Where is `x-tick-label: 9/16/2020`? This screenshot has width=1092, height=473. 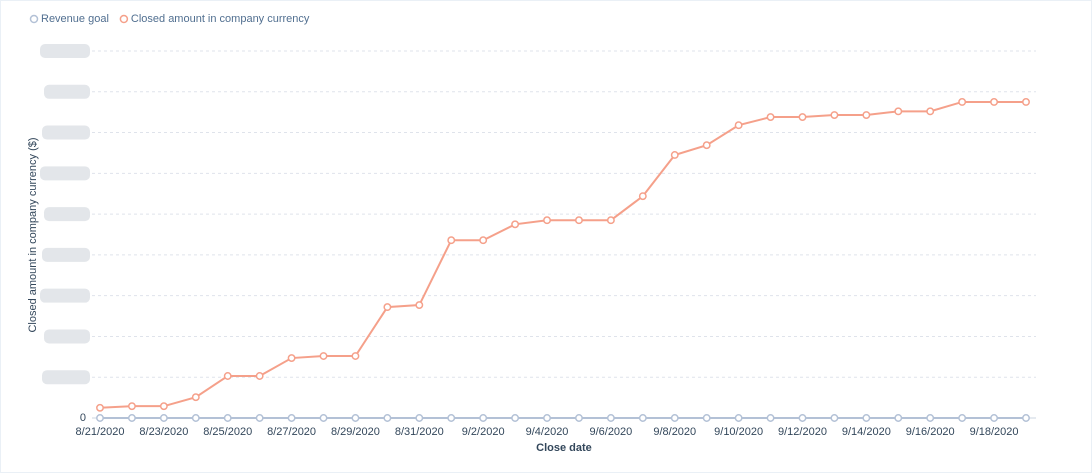 x-tick-label: 9/16/2020 is located at coordinates (930, 432).